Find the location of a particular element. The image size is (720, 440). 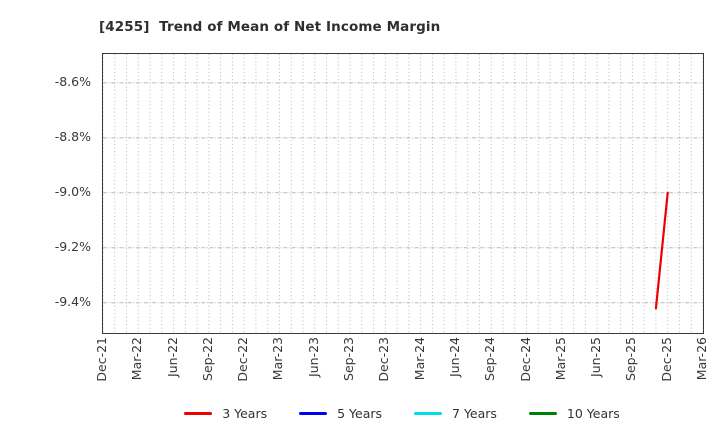

legend: 3 Years 5 Years 7 Years 10 Years is located at coordinates (402, 413).